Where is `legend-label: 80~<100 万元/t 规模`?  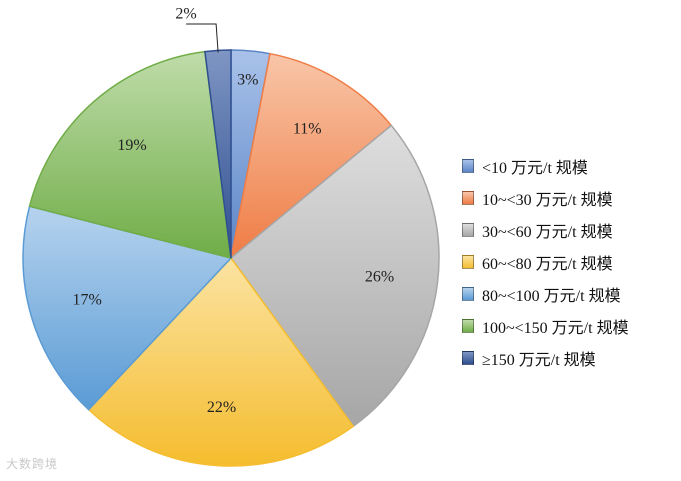 legend-label: 80~<100 万元/t 规模 is located at coordinates (551, 296).